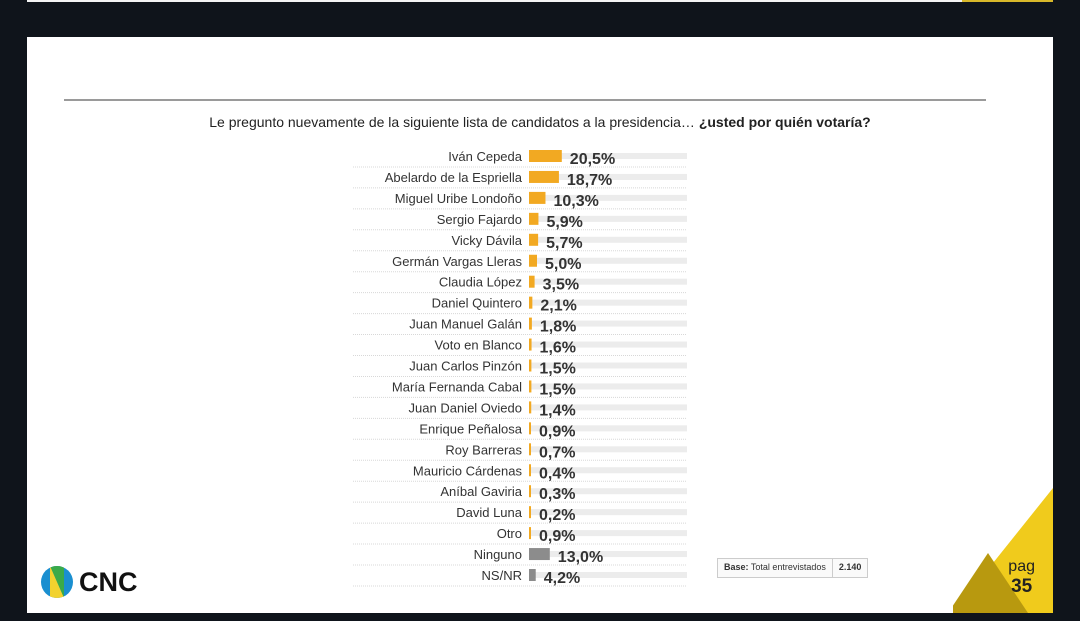 This screenshot has height=621, width=1080. I want to click on category-label: Germán Vargas Lleras, so click(457, 261).